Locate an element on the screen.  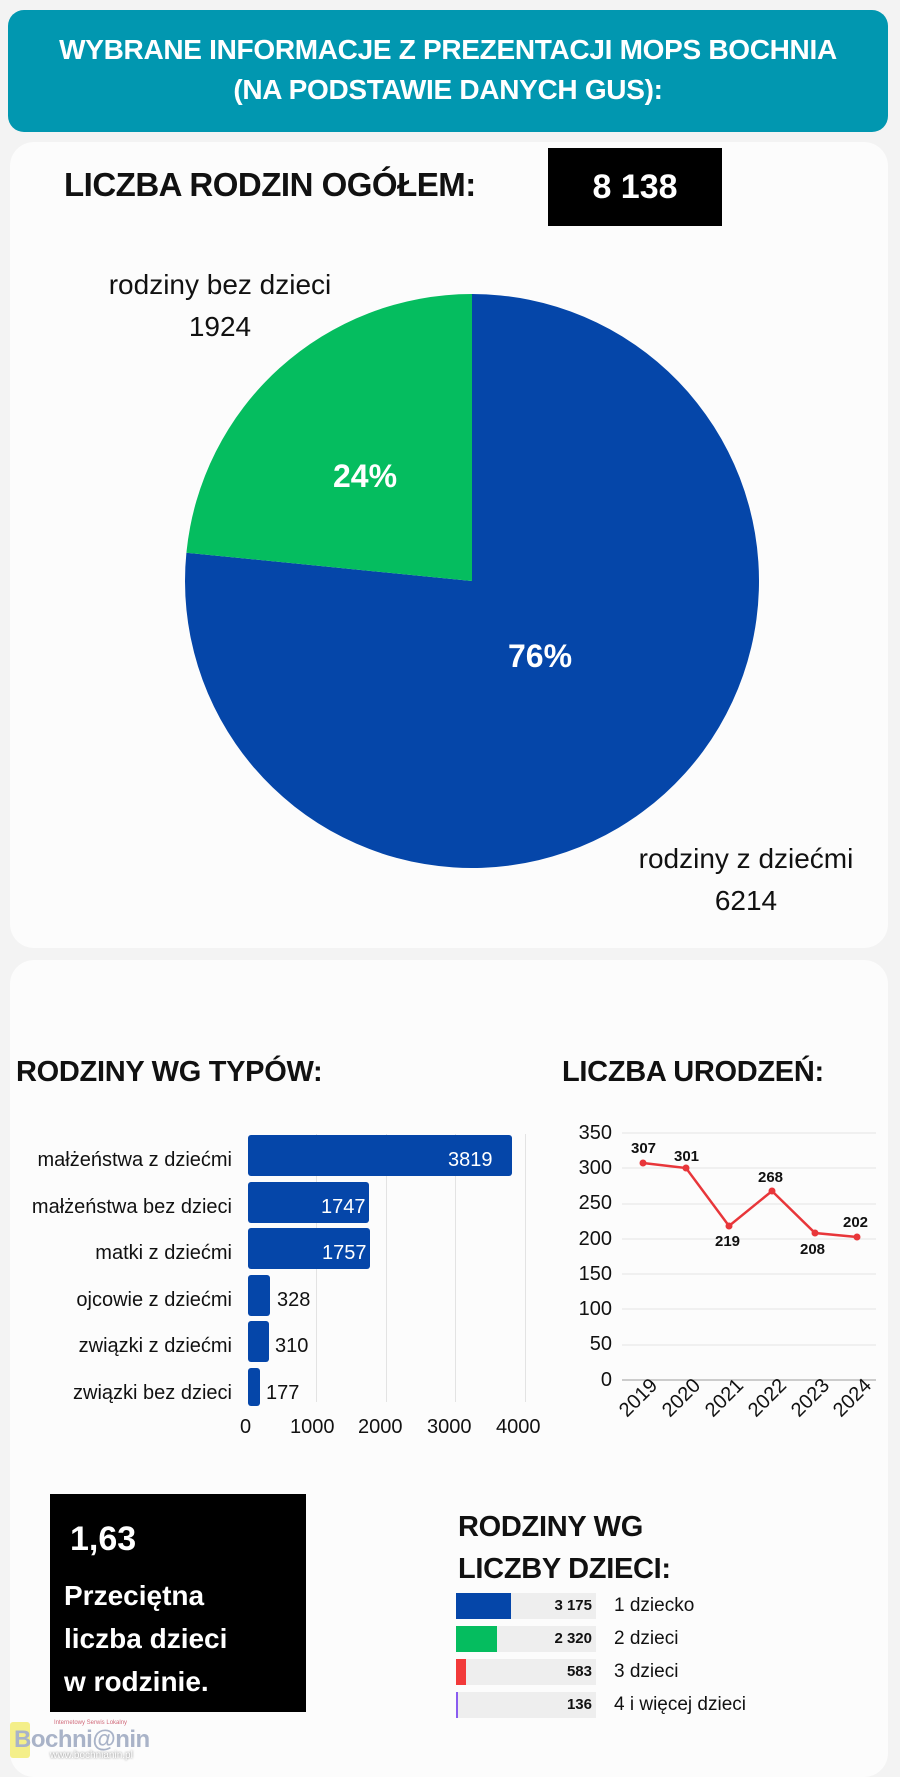
types-xtick: 4000 is located at coordinates (518, 1427).